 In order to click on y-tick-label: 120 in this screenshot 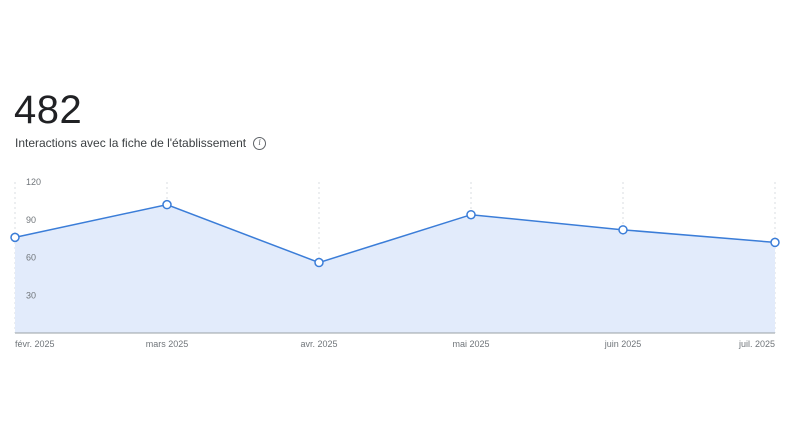, I will do `click(33, 182)`.